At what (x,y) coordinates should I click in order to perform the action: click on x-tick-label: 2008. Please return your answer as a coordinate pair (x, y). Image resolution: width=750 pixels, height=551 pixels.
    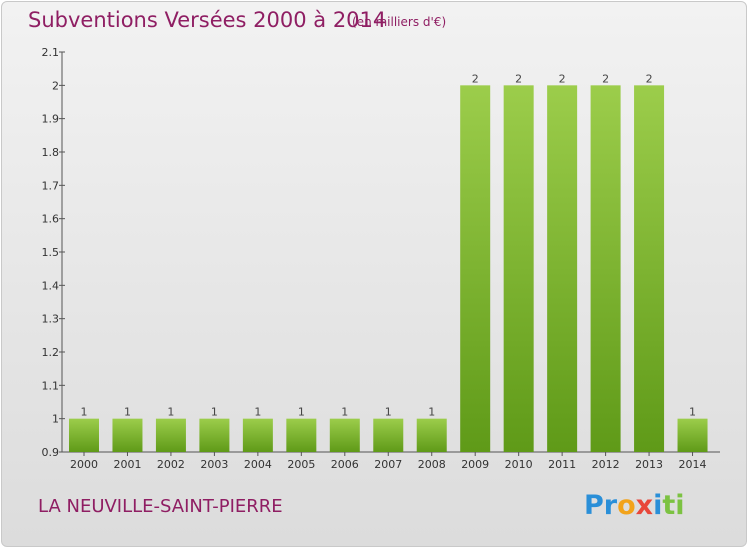
    Looking at the image, I should click on (432, 464).